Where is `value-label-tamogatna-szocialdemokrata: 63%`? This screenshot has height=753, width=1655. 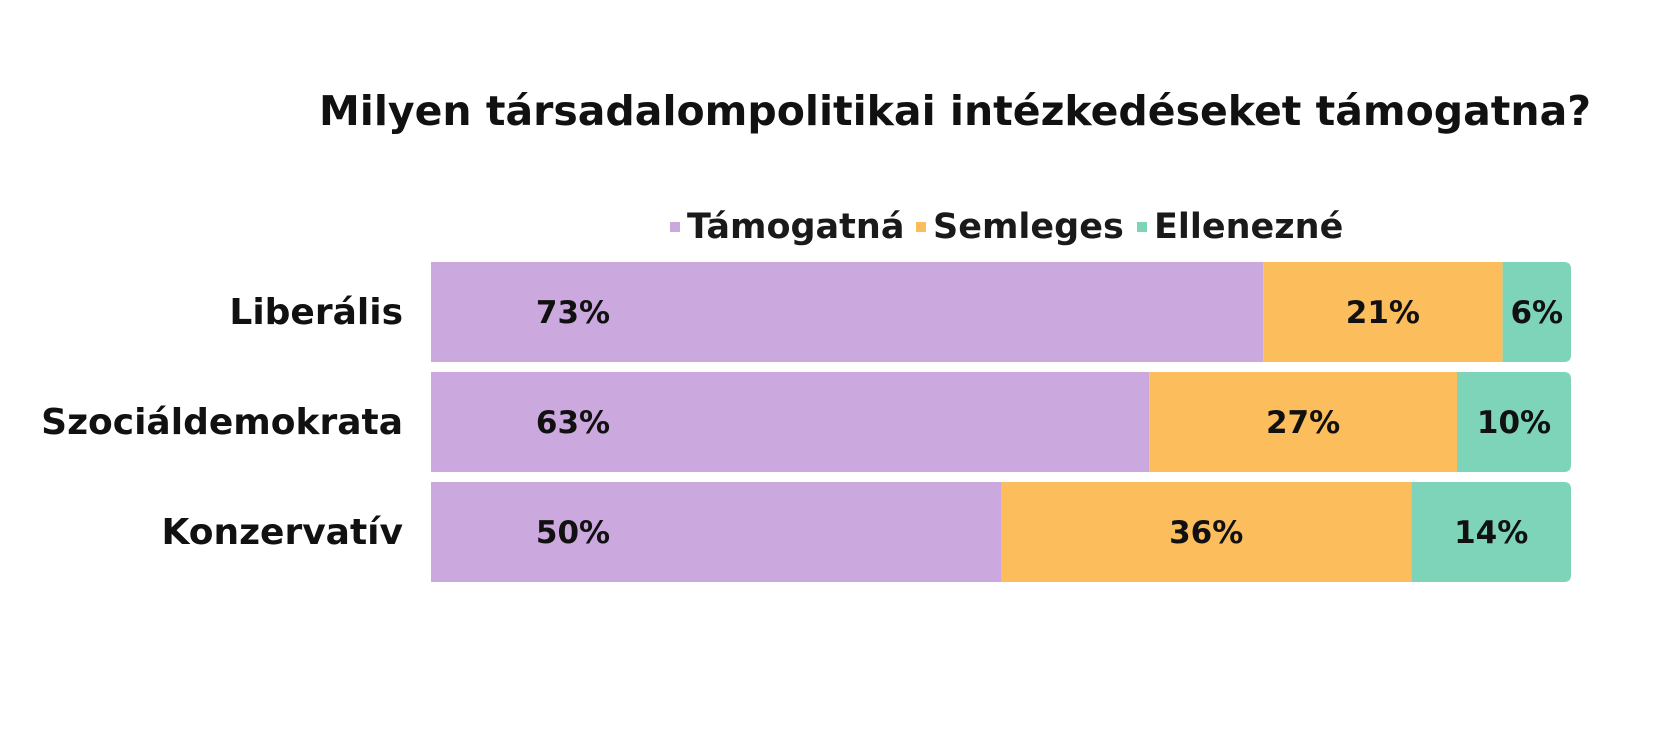 value-label-tamogatna-szocialdemokrata: 63% is located at coordinates (573, 423).